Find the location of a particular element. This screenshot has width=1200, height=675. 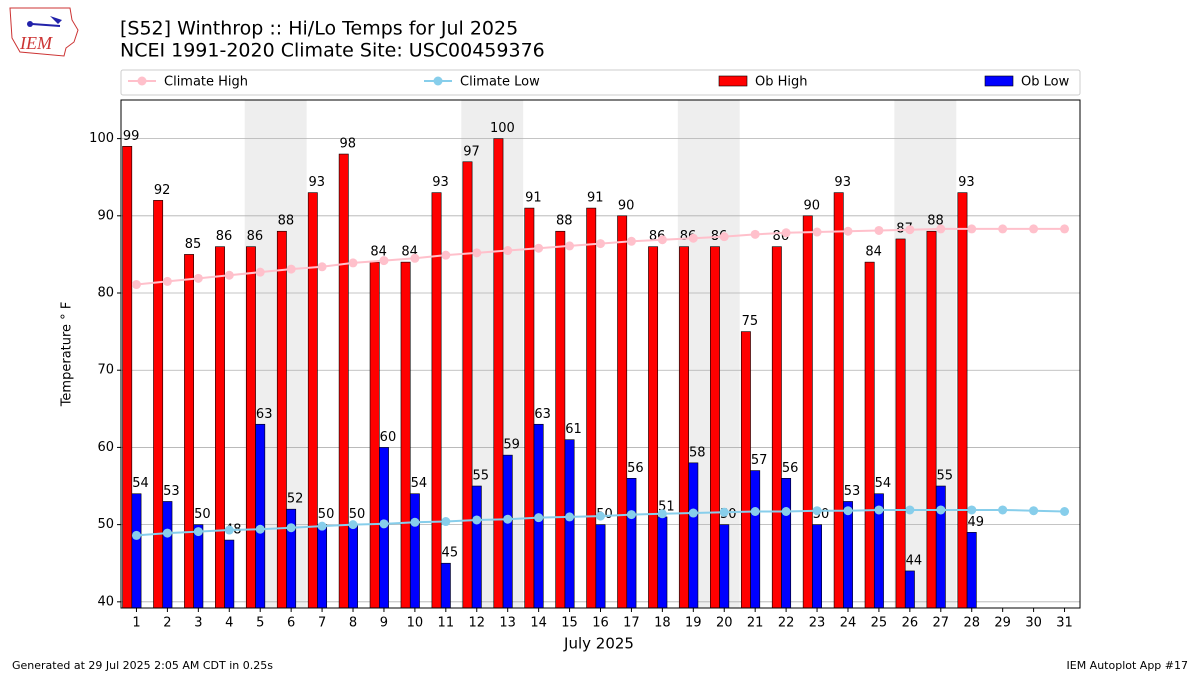

x-tick-label: 25 is located at coordinates (879, 623).